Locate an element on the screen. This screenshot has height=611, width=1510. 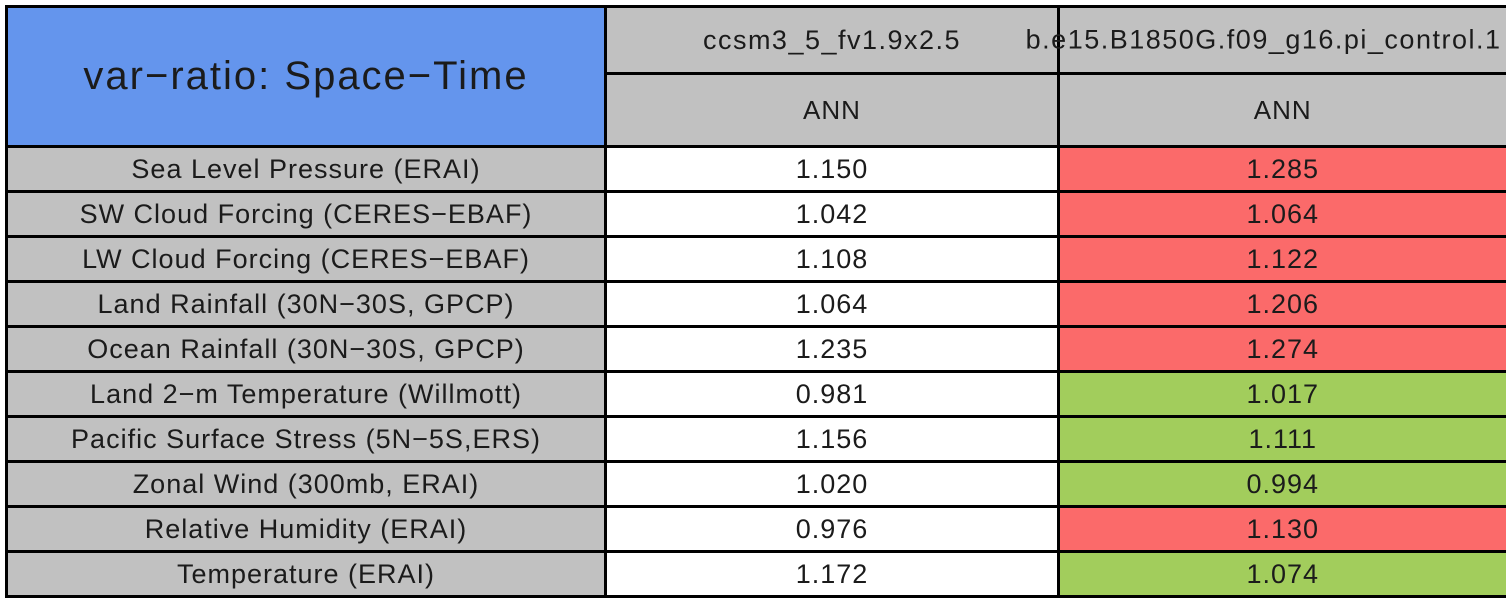
table-row: Land Rainfall (30N−30S, GPCP) 1.064 1.206 is located at coordinates (755, 304).